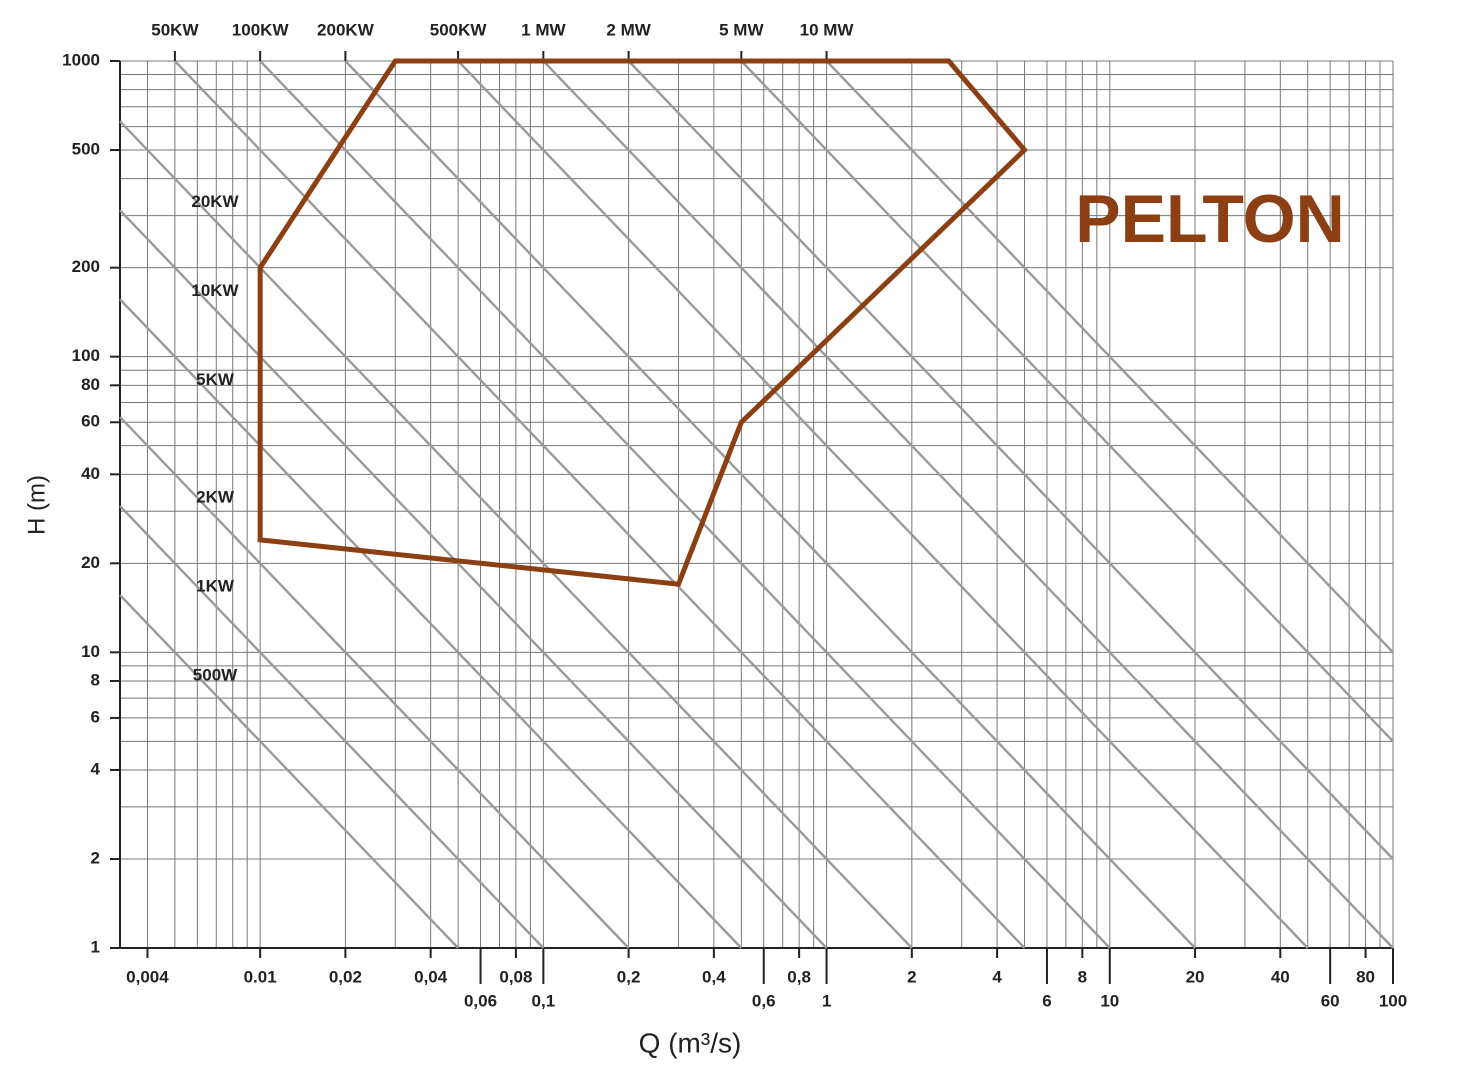 This screenshot has width=1460, height=1080. I want to click on power-label: 20KW, so click(215, 201).